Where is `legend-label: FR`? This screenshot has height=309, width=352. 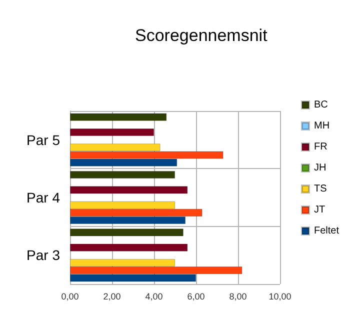
legend-label: FR is located at coordinates (321, 147).